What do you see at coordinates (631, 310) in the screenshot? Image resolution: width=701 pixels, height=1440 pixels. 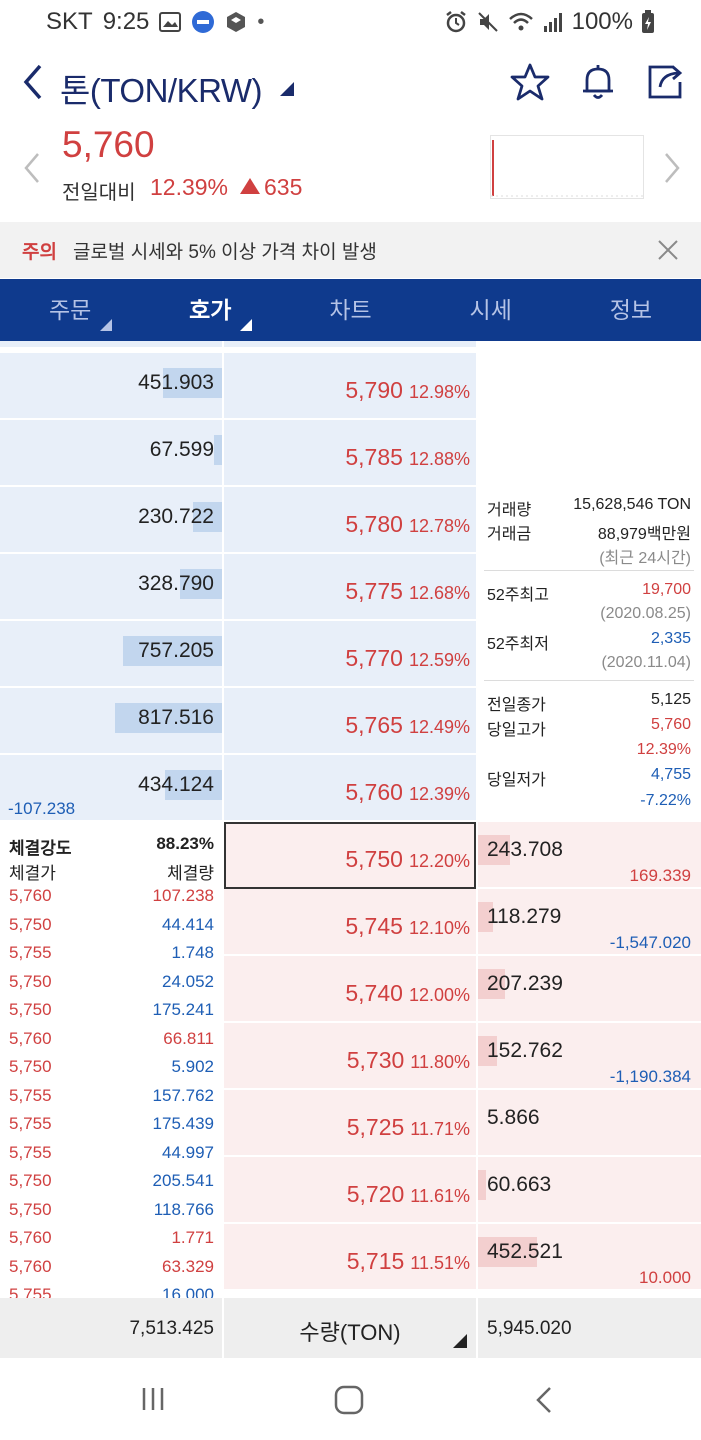 I see `tab-info: 정보` at bounding box center [631, 310].